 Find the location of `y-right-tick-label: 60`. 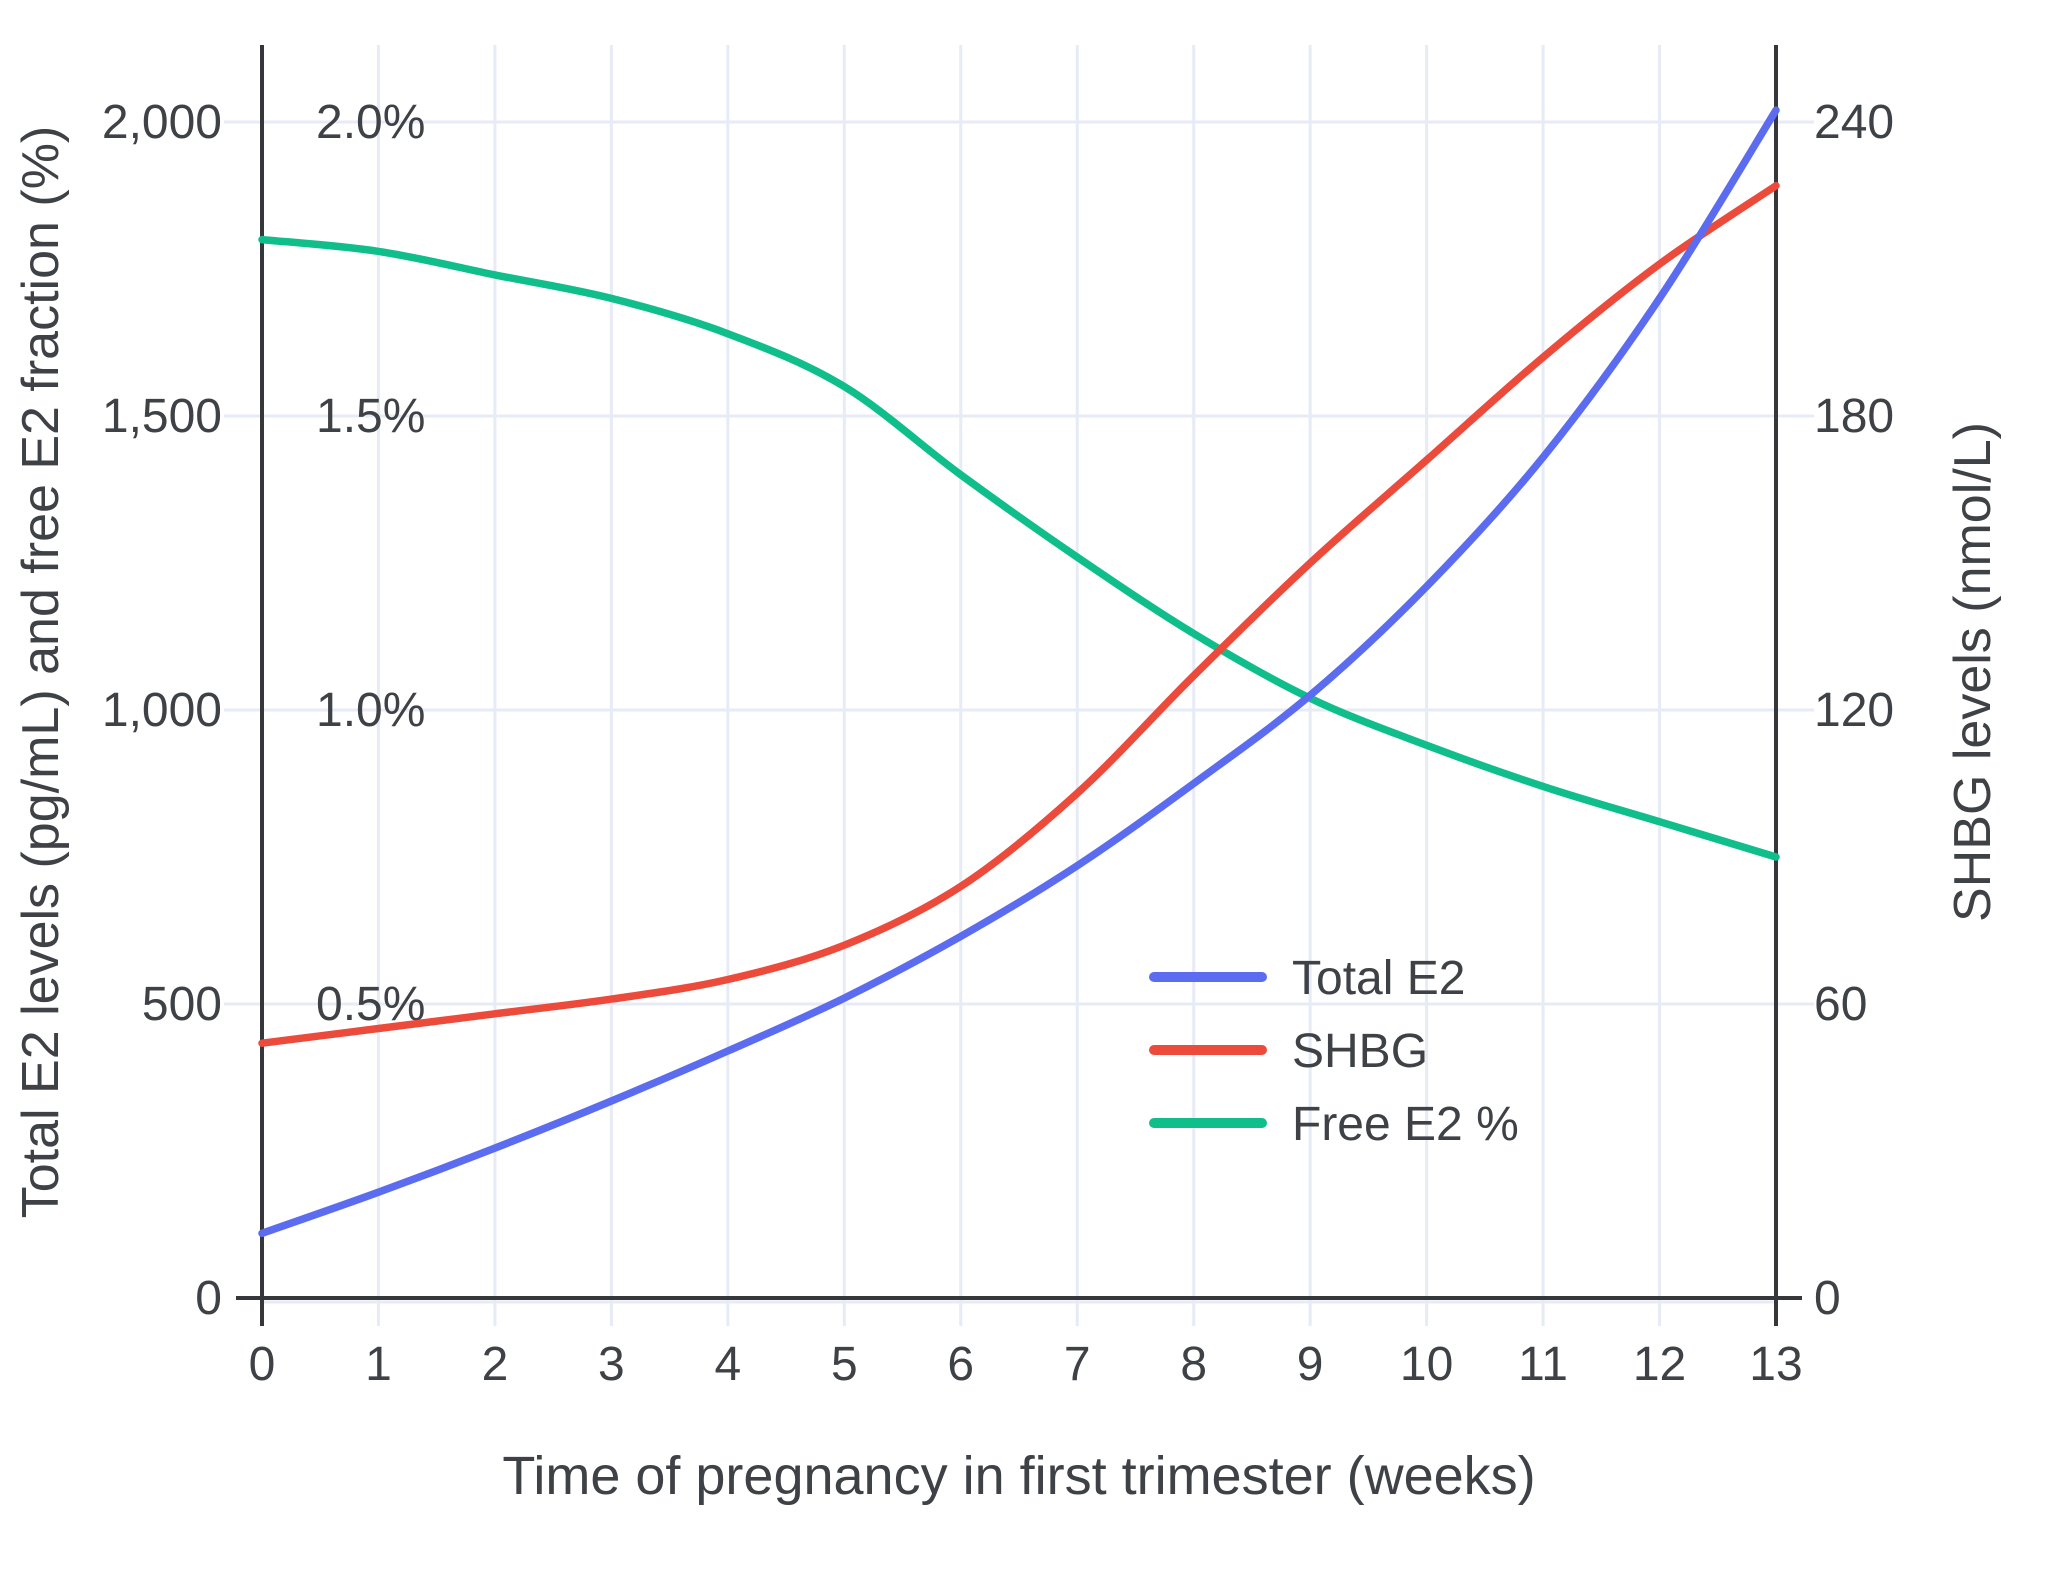

y-right-tick-label: 60 is located at coordinates (1840, 1004).